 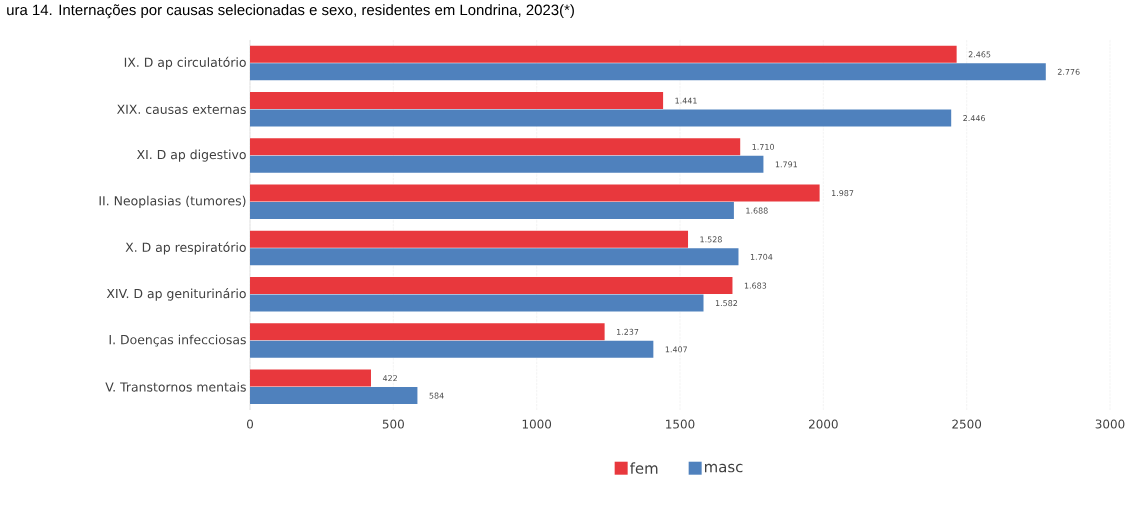 What do you see at coordinates (680, 424) in the screenshot?
I see `x-tick-label: 1500` at bounding box center [680, 424].